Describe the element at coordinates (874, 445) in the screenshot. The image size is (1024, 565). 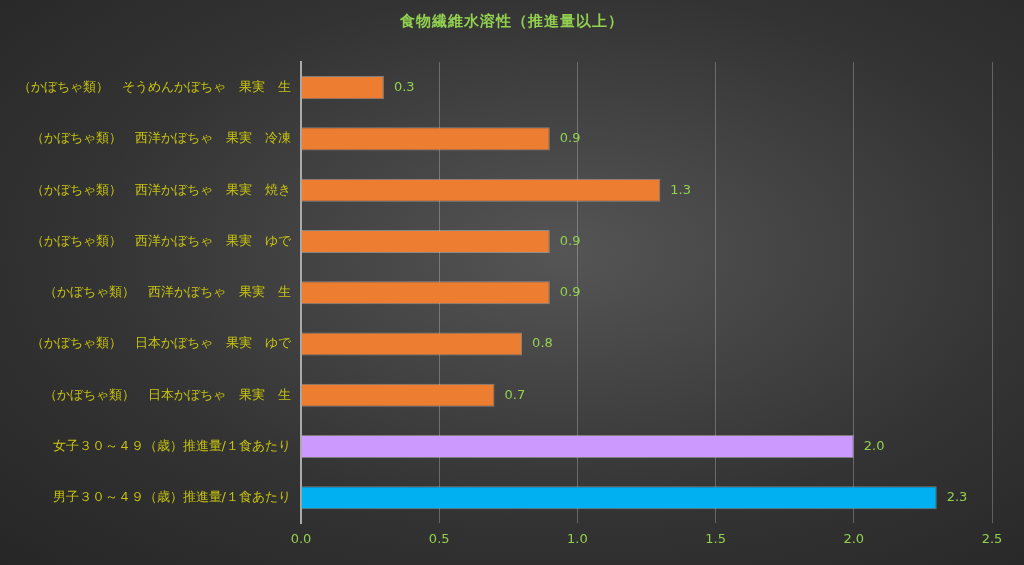
I see `data-label: 2.0` at that location.